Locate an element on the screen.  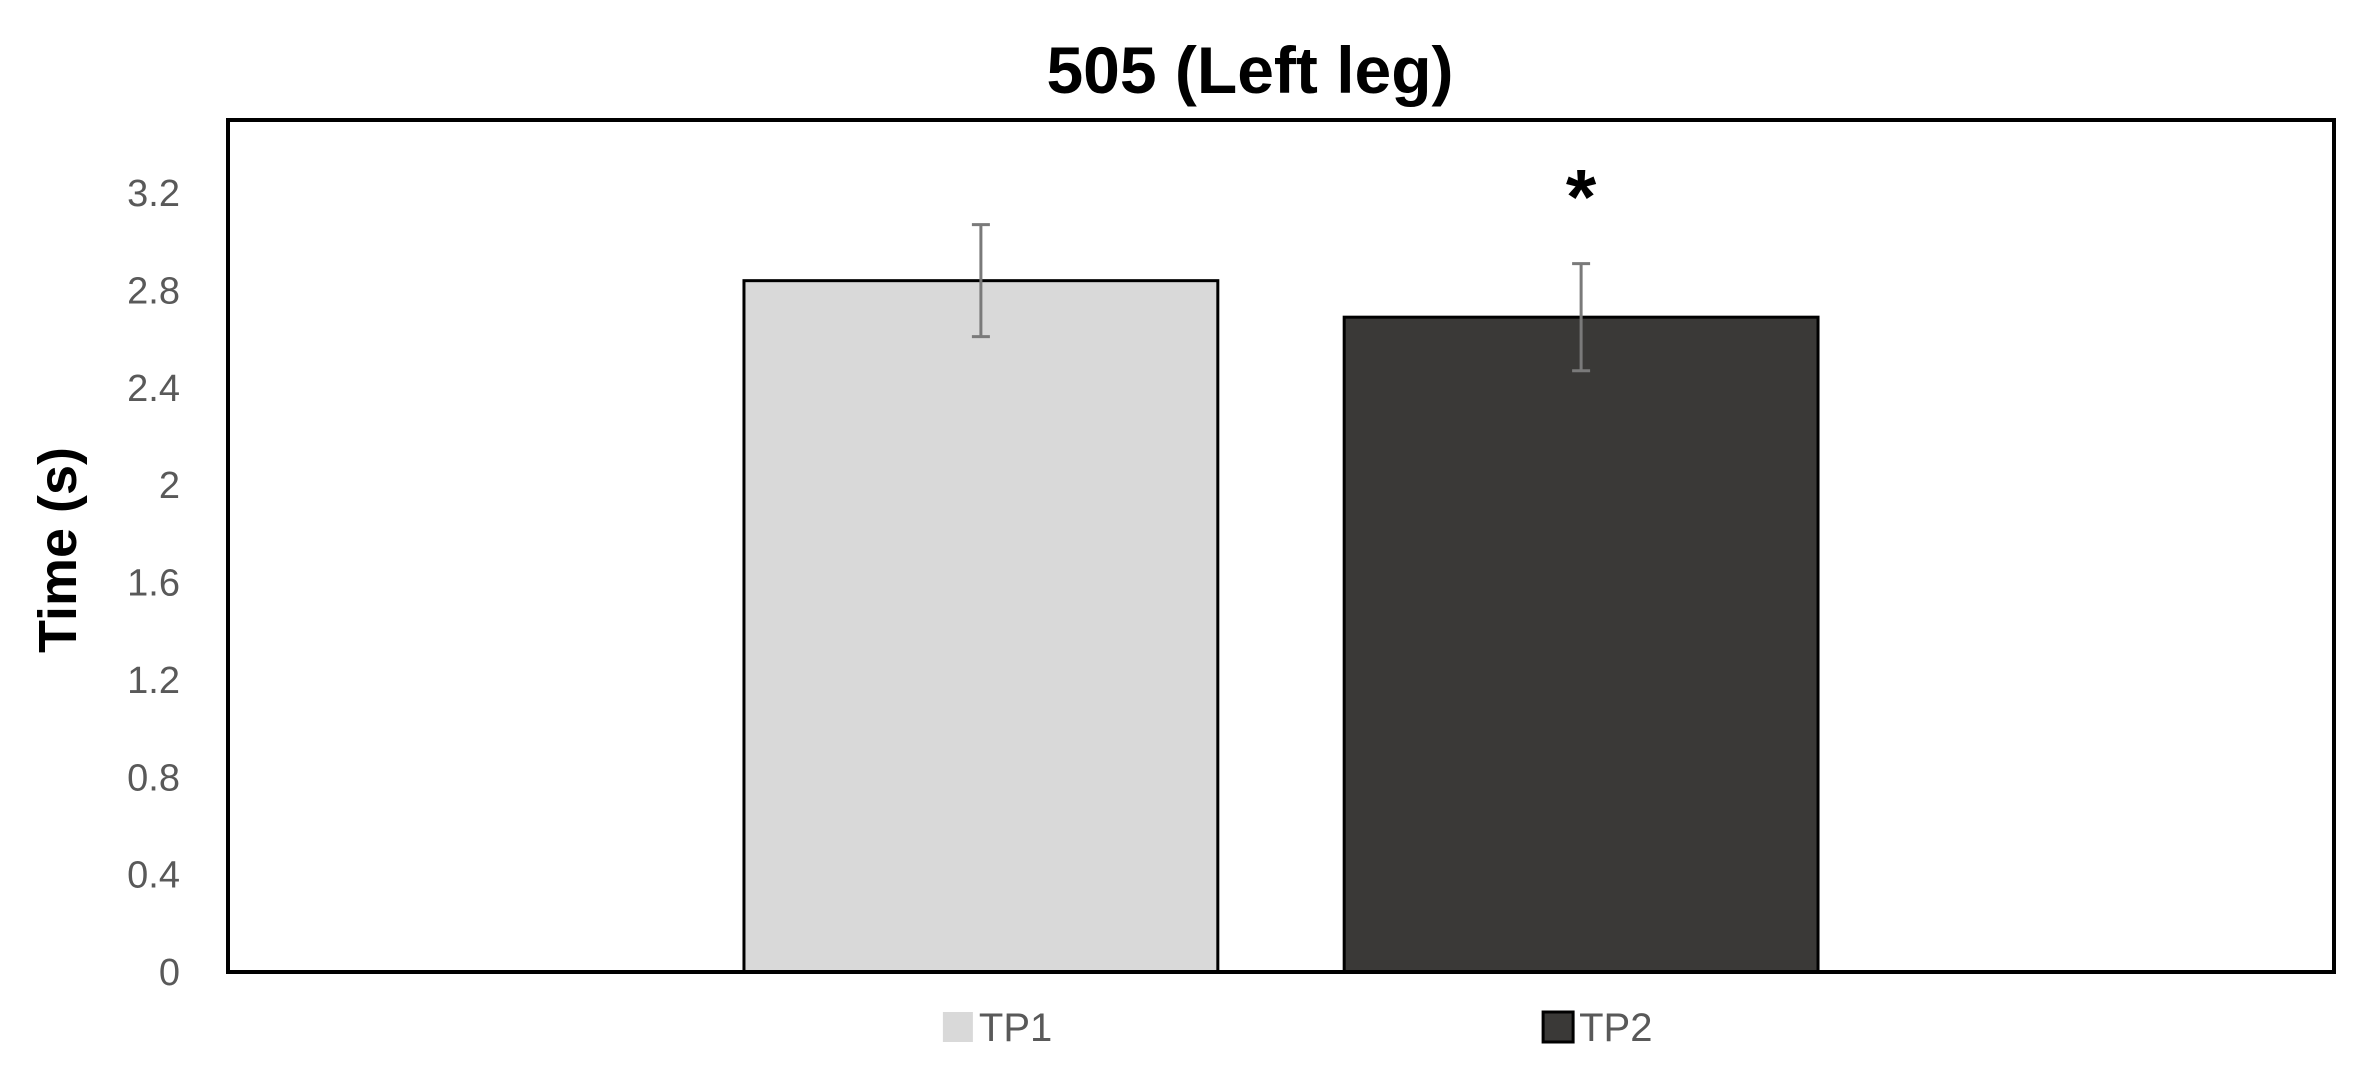
chart-title: 505 (Left leg) is located at coordinates (1249, 70).